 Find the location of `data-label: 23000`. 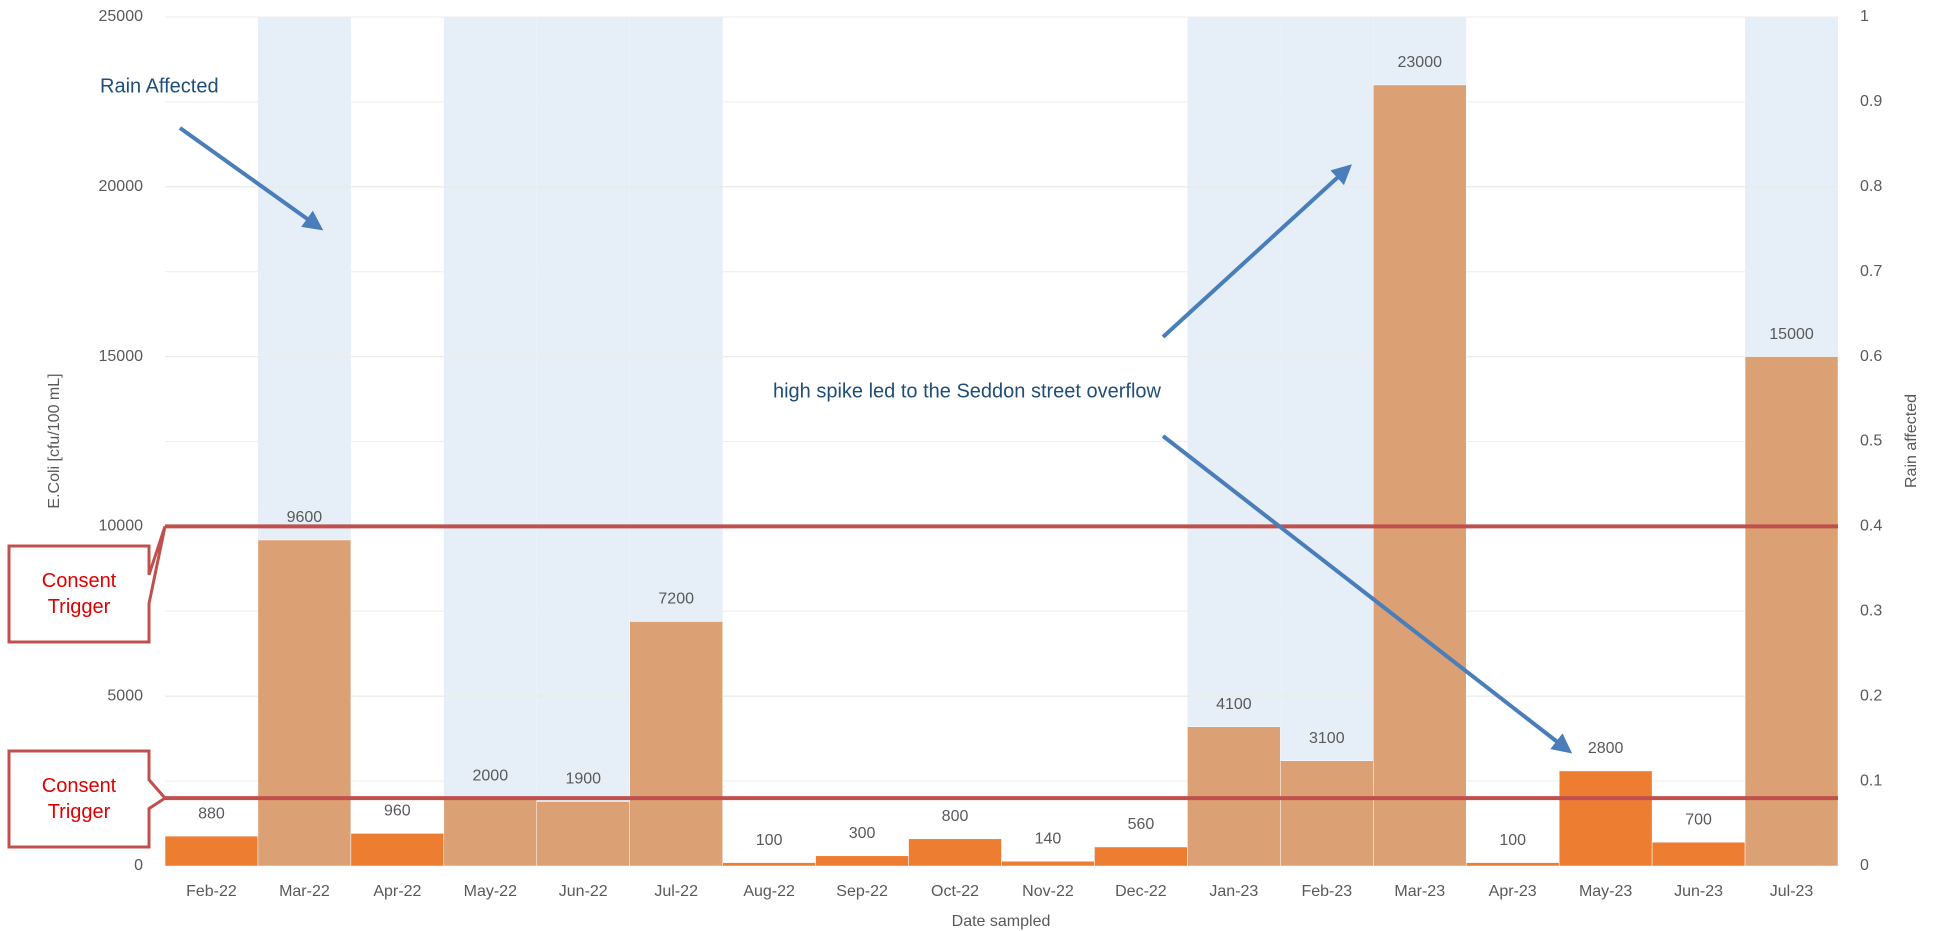

data-label: 23000 is located at coordinates (1420, 62).